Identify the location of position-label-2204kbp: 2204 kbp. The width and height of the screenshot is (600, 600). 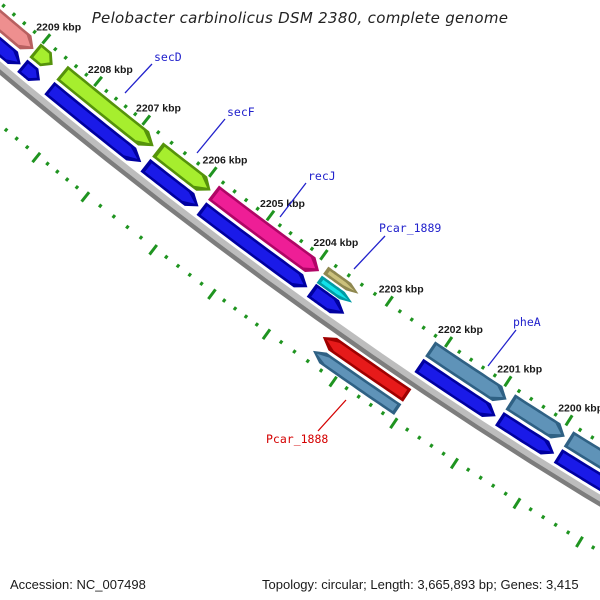
(335, 243).